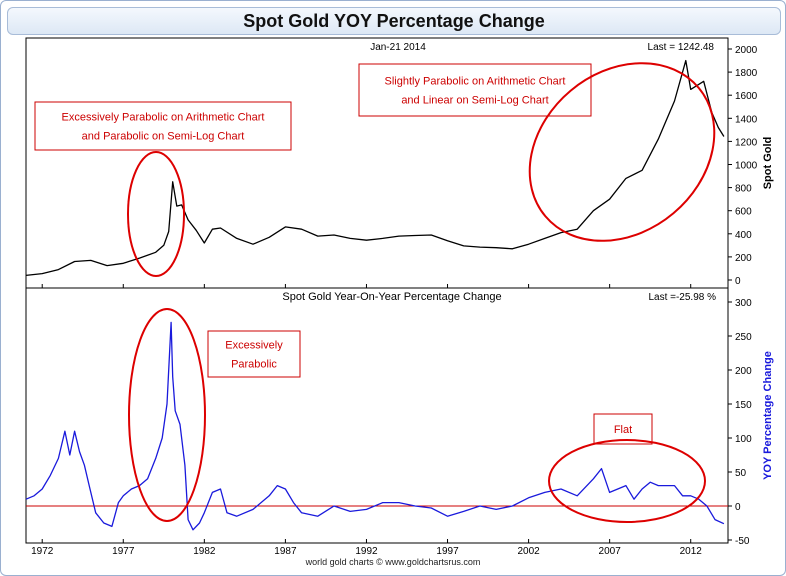 The image size is (786, 576). Describe the element at coordinates (738, 281) in the screenshot. I see `top-y-tick-label: 0` at that location.